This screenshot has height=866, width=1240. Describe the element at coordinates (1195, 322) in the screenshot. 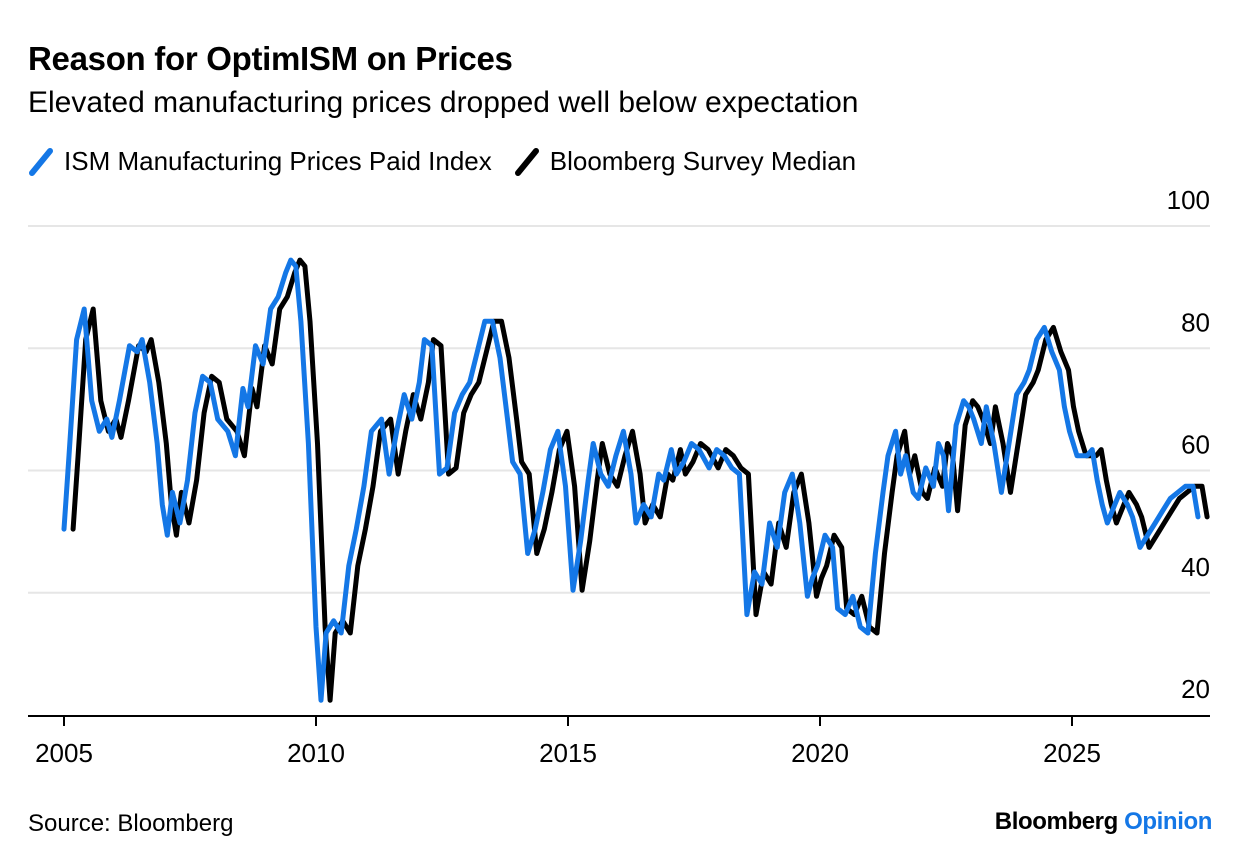

I see `y-tick-label: 80` at that location.